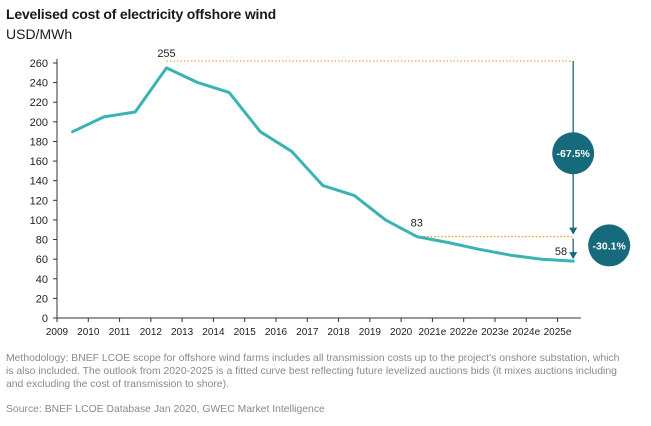 The height and width of the screenshot is (426, 651). I want to click on x-tick-label: 2023e, so click(495, 332).